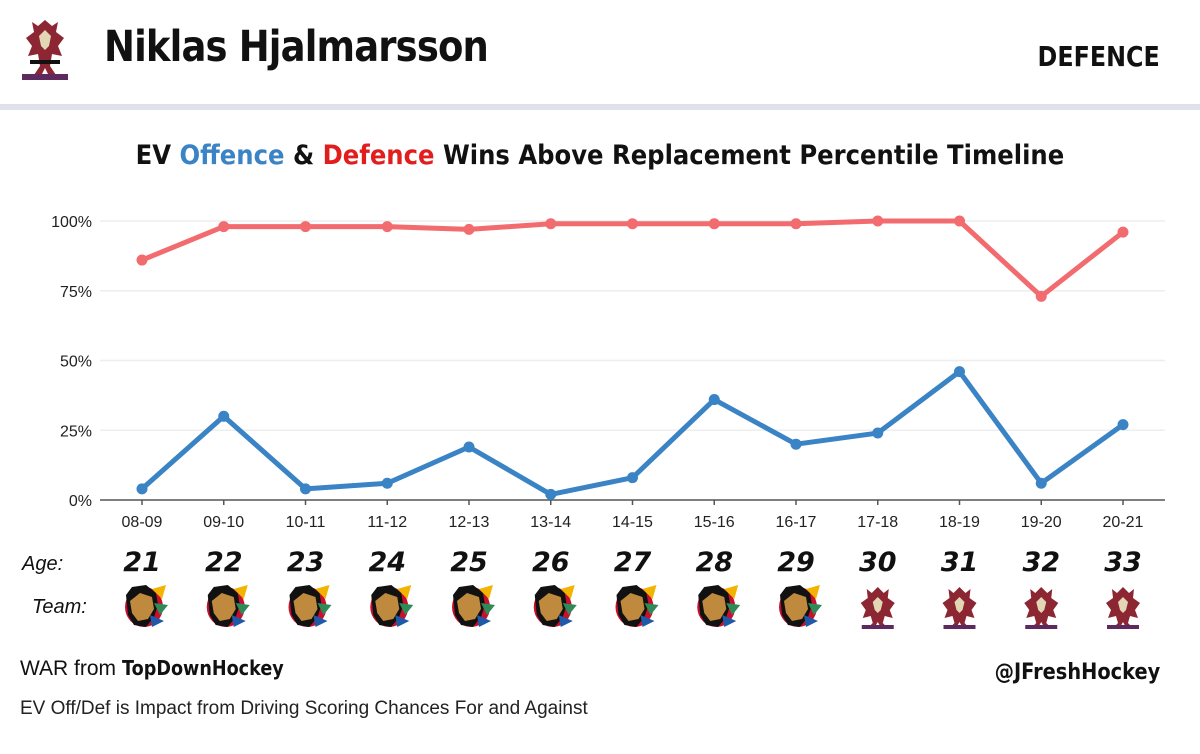 This screenshot has height=754, width=1200. Describe the element at coordinates (59, 607) in the screenshot. I see `team-row-label: Team:` at that location.